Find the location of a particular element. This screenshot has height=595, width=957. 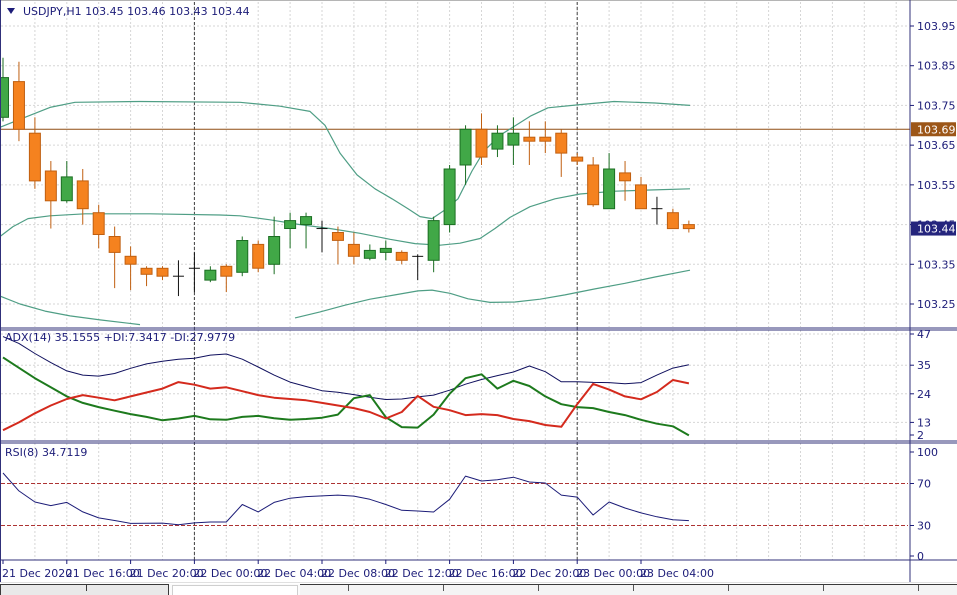

time-axis-label: 21 Dec 20:00 is located at coordinates (166, 573).